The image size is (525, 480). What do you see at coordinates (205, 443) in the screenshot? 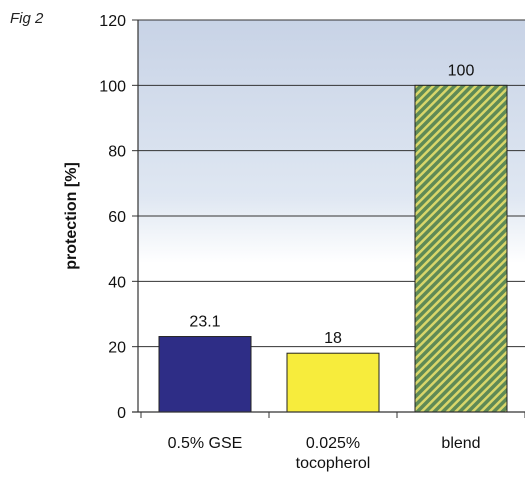
I see `x-tick-label: 0.5% GSE` at bounding box center [205, 443].